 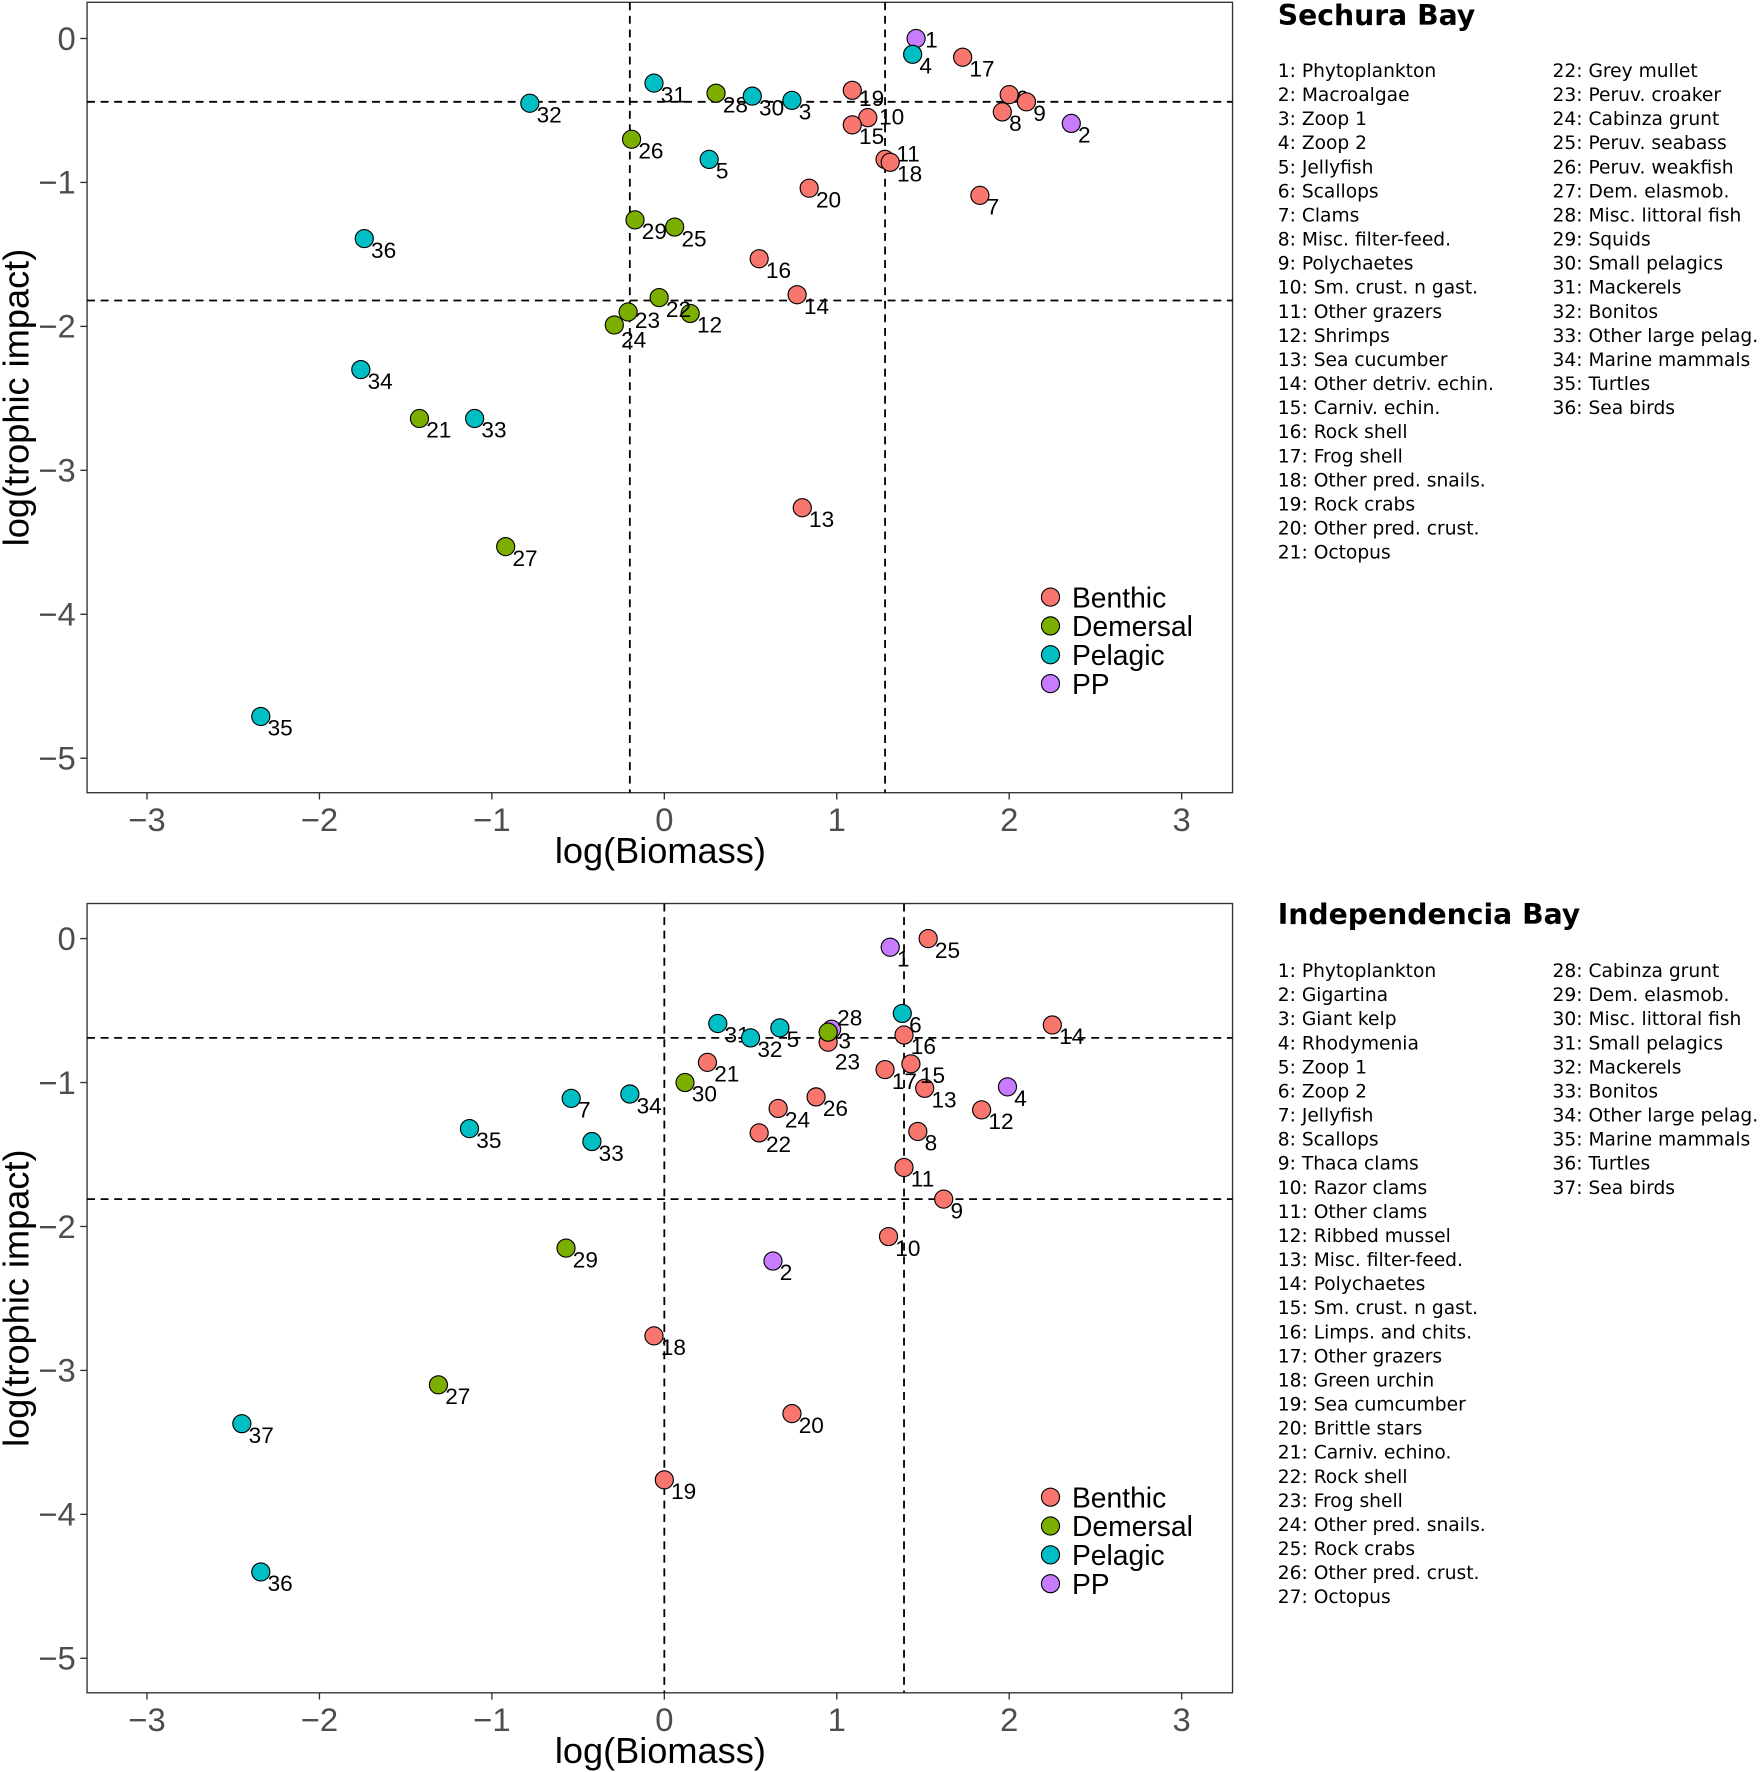 What do you see at coordinates (1348, 1043) in the screenshot?
I see `species-list-item: 4: Rhodymenia` at bounding box center [1348, 1043].